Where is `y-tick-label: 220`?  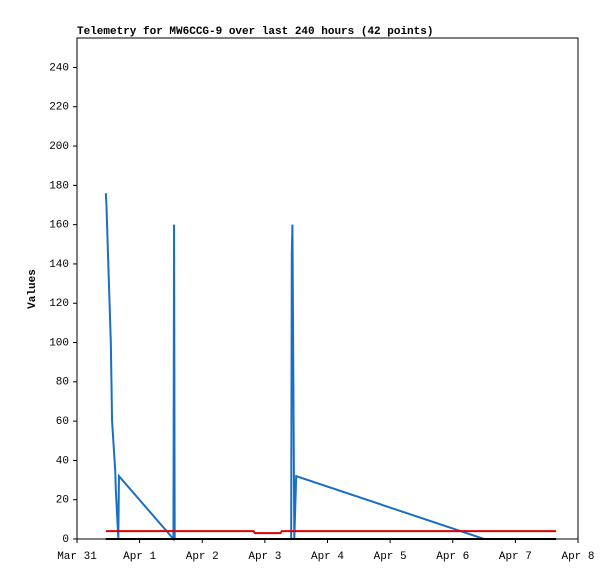
y-tick-label: 220 is located at coordinates (59, 108).